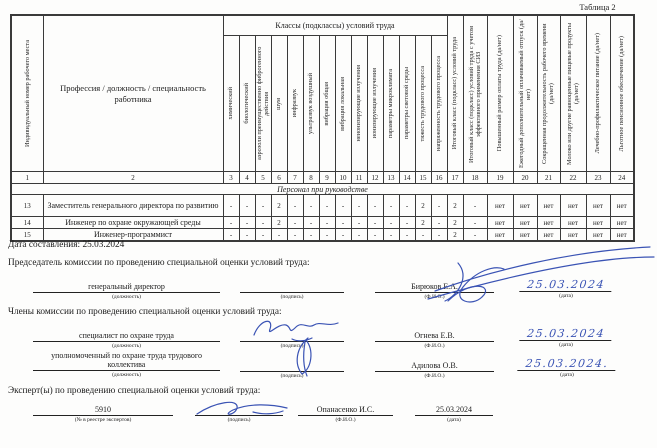 The image size is (657, 448). I want to click on fio-field: Адилова О.В. (Ф.И.О.), so click(434, 369).